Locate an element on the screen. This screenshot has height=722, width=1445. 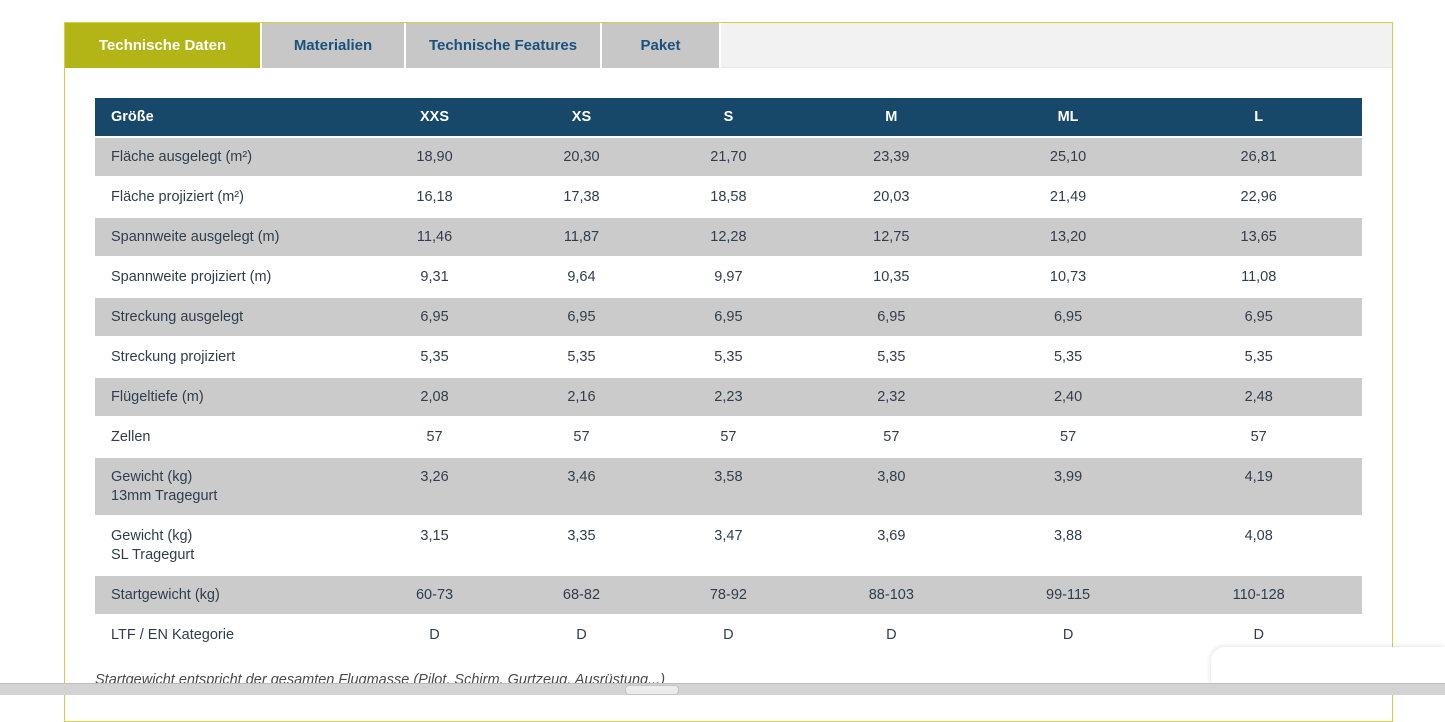
value-cell: 12,28 is located at coordinates (728, 237).